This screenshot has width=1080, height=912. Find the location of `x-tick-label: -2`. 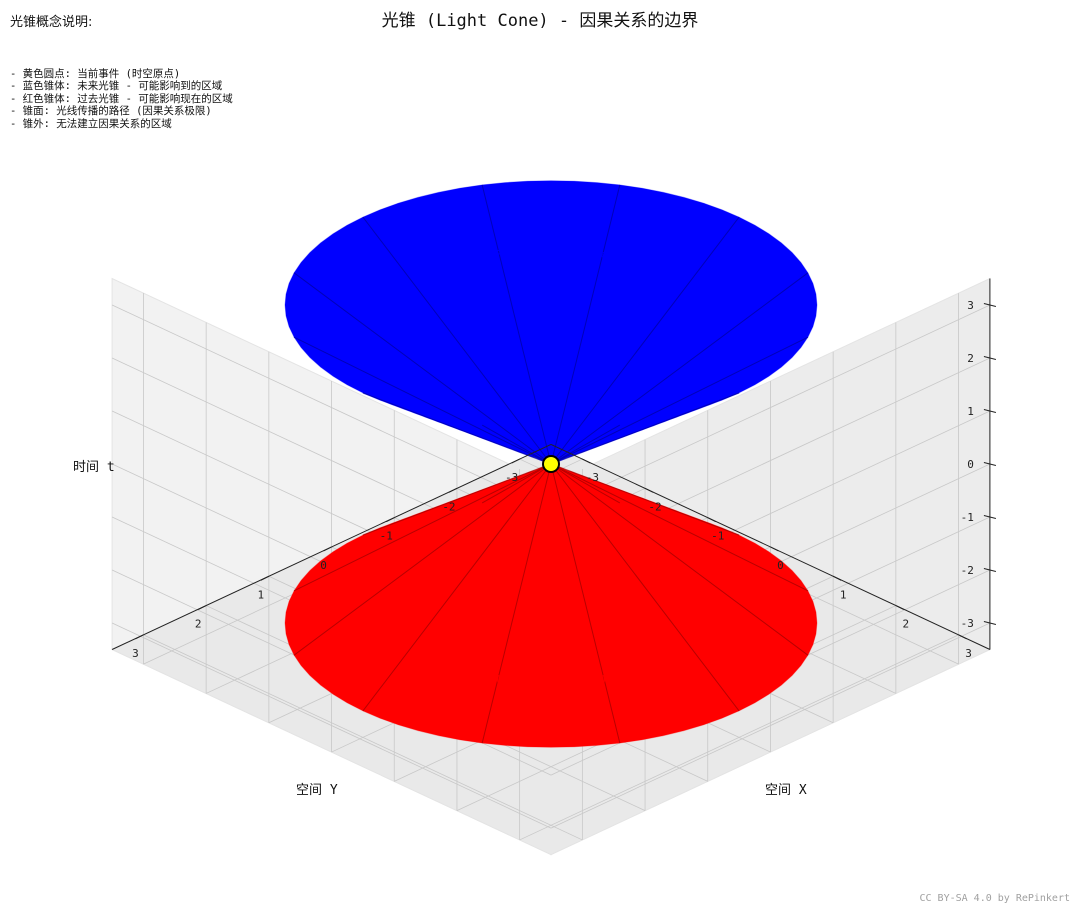

x-tick-label: -2 is located at coordinates (448, 506).